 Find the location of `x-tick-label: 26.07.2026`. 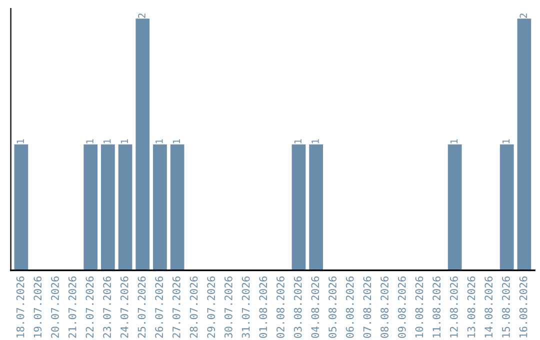

x-tick-label: 26.07.2026 is located at coordinates (159, 307).